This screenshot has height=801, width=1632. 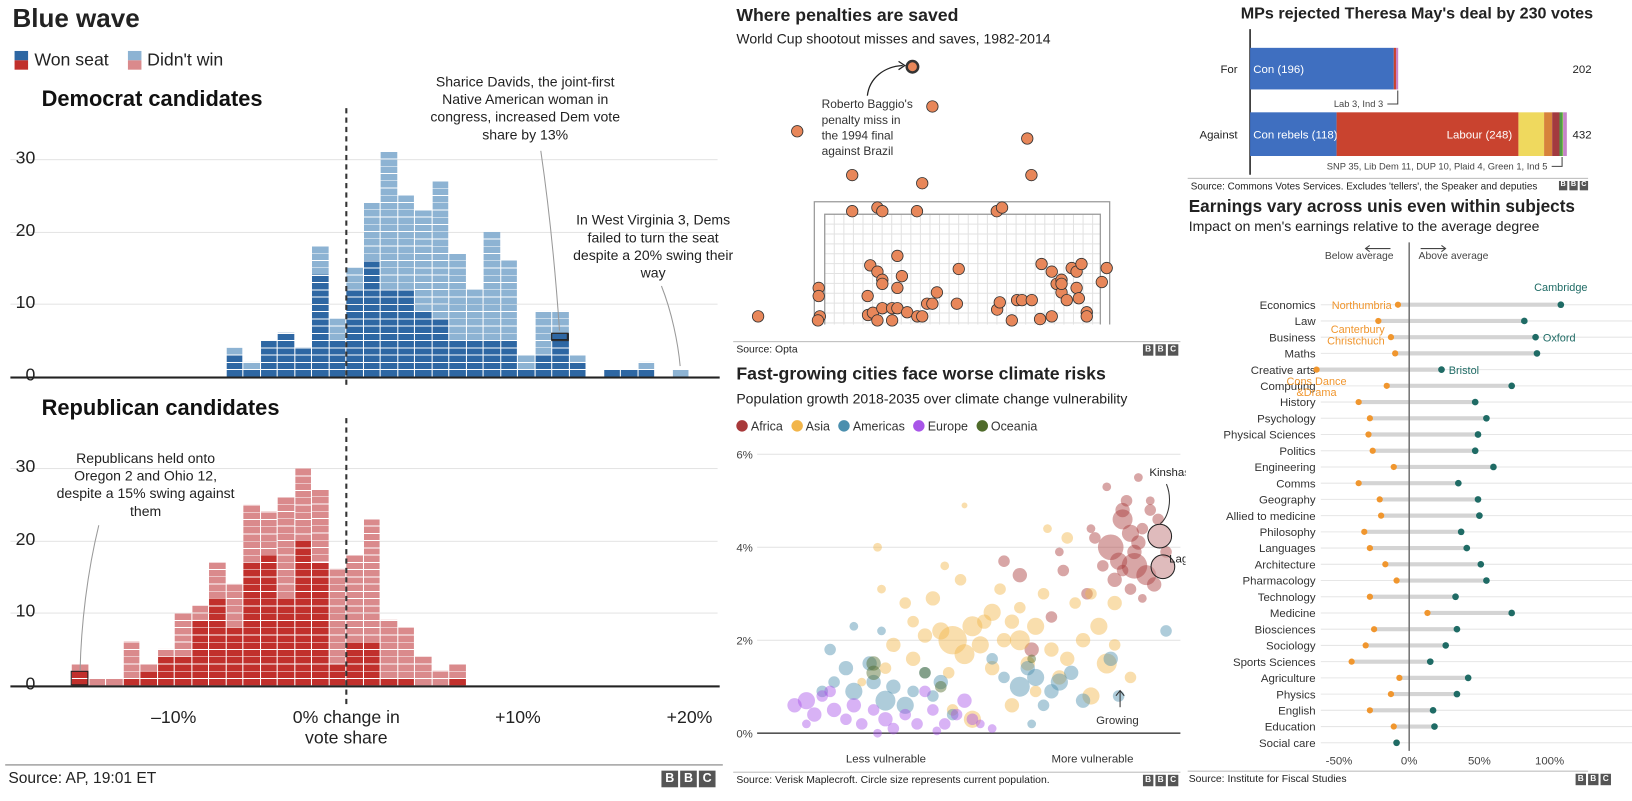 I want to click on subject-label: Psychology, so click(x=1286, y=419).